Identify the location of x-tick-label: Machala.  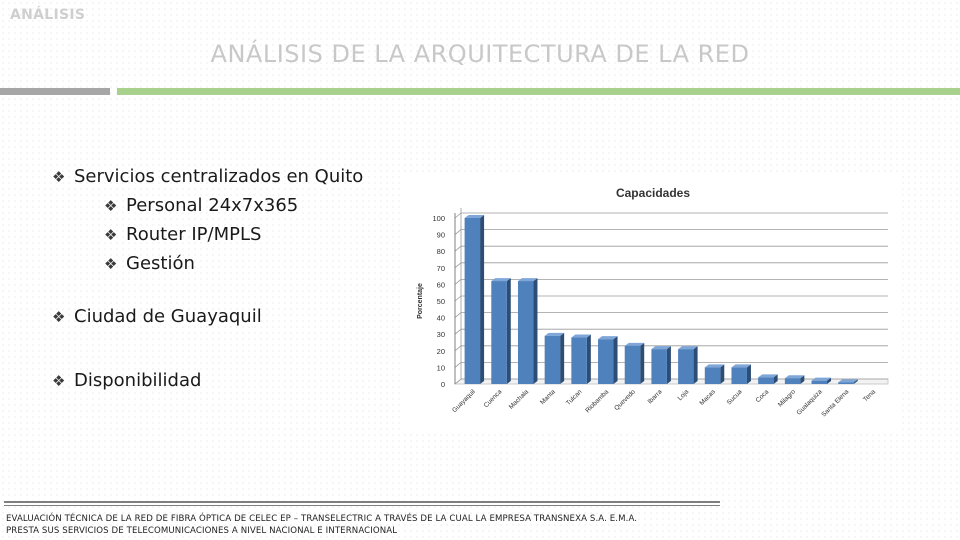
(519, 399).